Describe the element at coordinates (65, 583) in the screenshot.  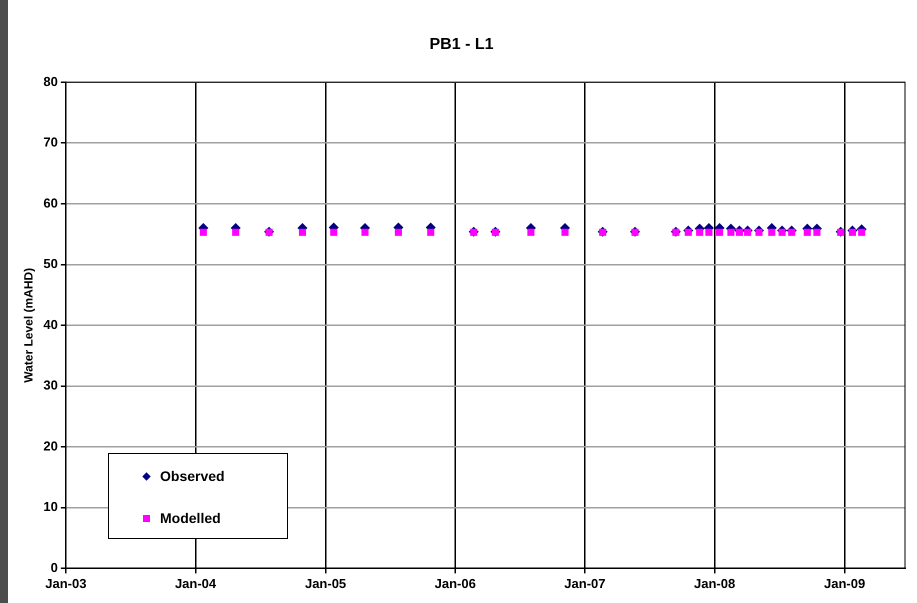
I see `x-tick-label: Jan-03` at that location.